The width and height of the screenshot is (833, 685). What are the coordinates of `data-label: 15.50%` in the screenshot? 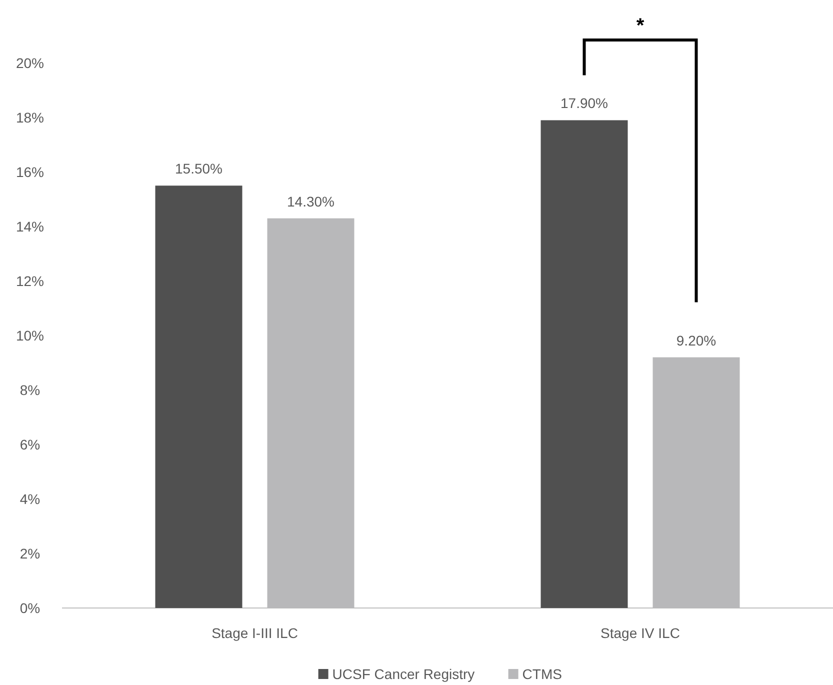 It's located at (198, 168).